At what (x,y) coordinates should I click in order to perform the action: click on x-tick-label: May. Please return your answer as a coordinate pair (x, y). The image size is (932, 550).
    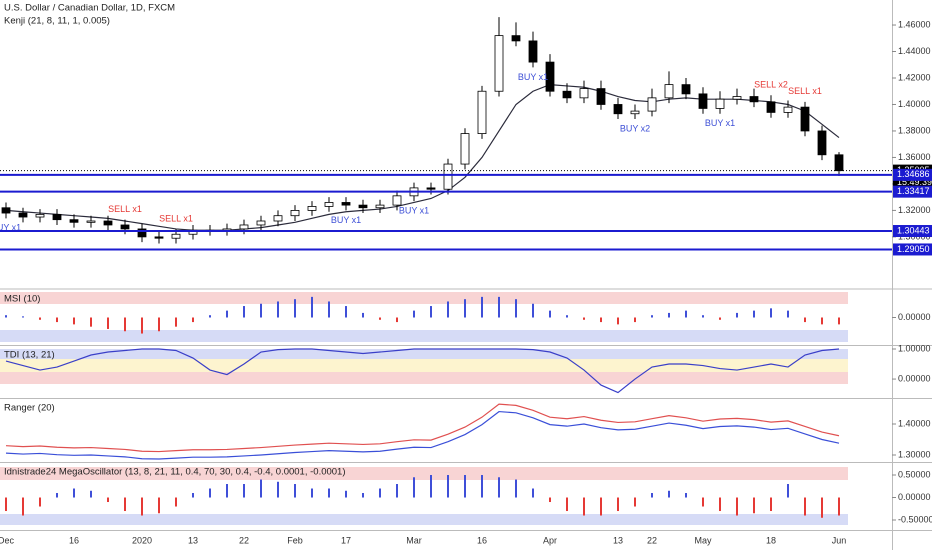
    Looking at the image, I should click on (703, 540).